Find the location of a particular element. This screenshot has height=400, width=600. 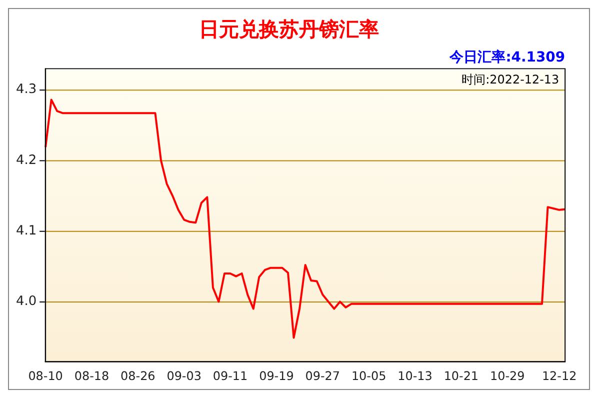

x-tick-label: 10-05 is located at coordinates (368, 375).